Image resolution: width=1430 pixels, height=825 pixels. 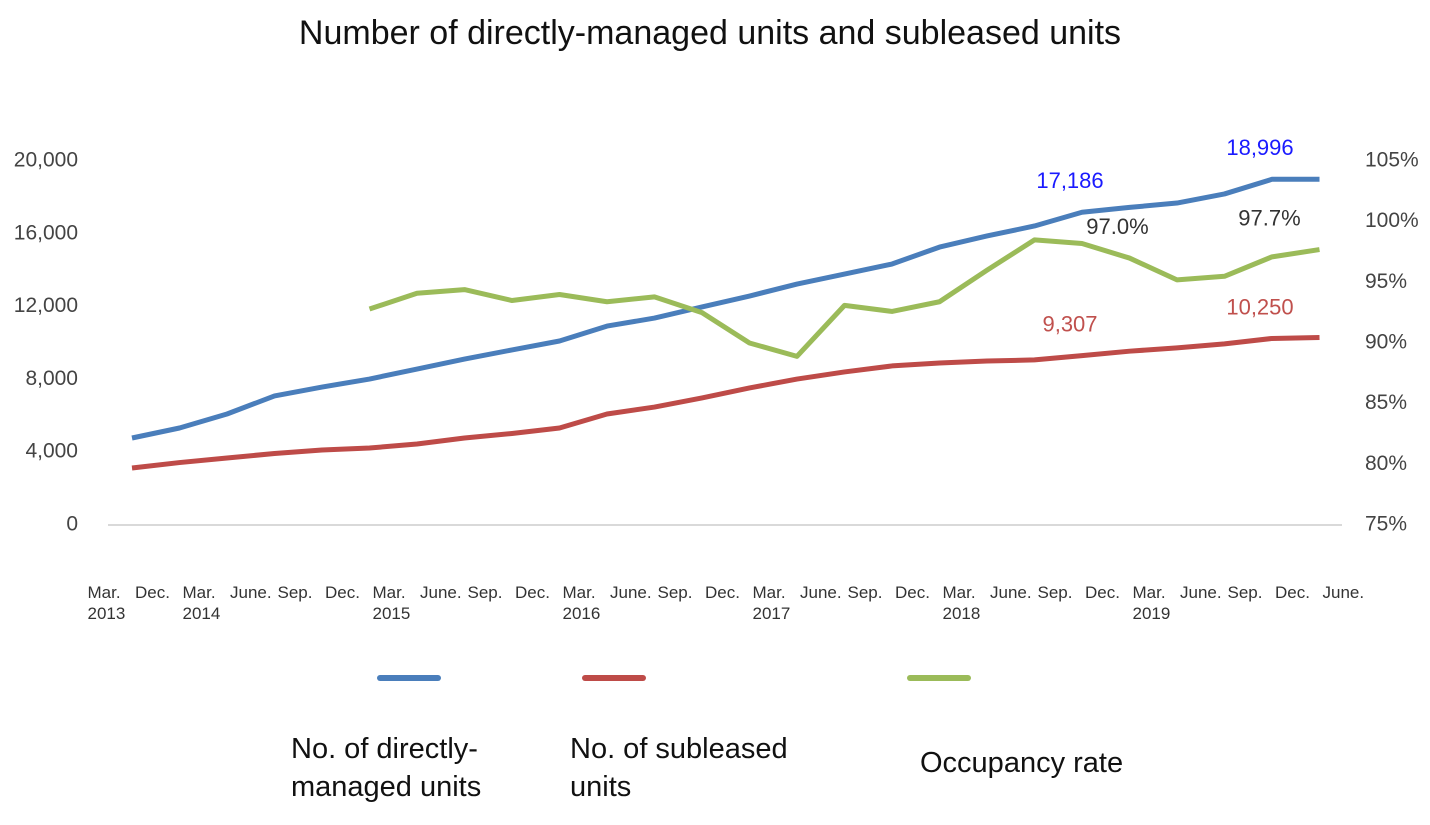 What do you see at coordinates (1386, 463) in the screenshot?
I see `y2-tick-label: 80%` at bounding box center [1386, 463].